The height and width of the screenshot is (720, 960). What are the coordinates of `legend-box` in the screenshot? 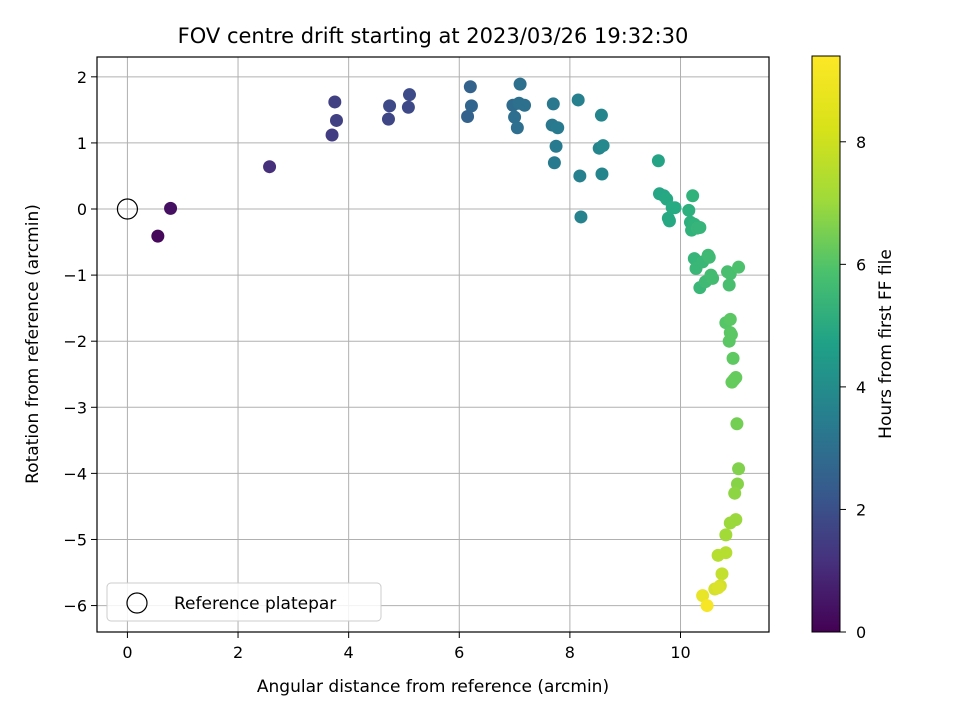 It's located at (244, 602).